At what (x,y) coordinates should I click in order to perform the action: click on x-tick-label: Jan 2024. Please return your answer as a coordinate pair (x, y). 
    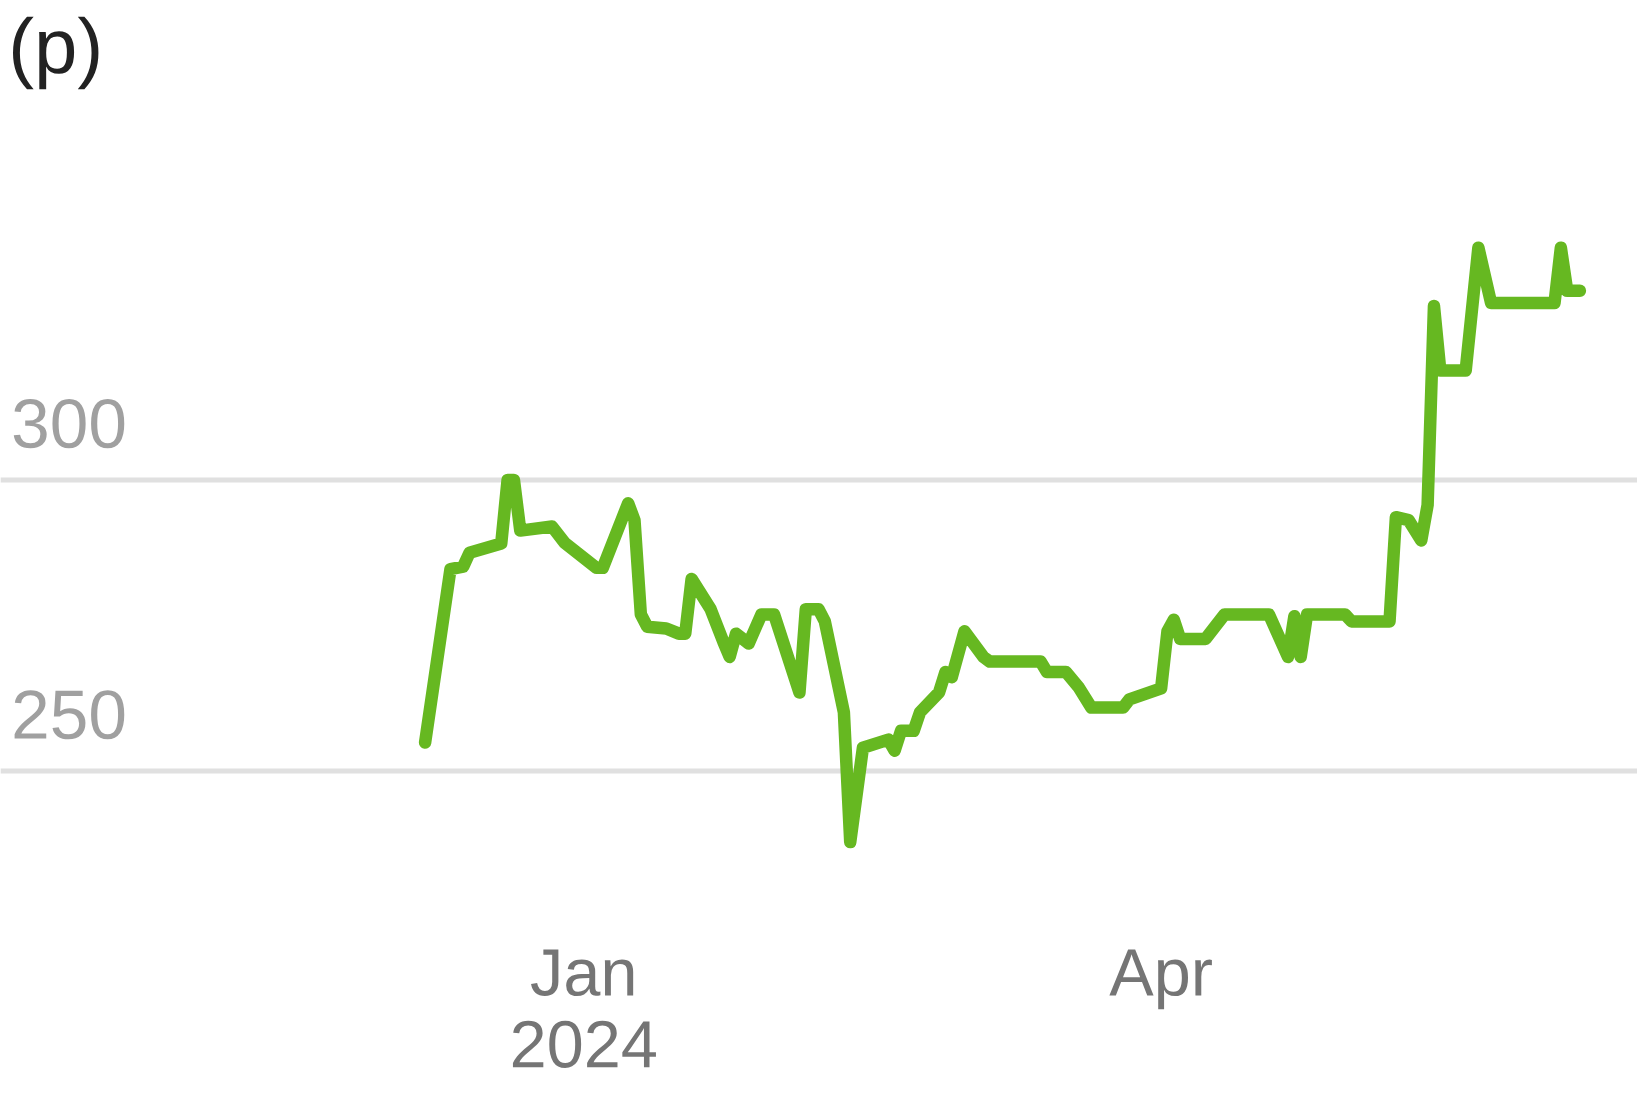
    Looking at the image, I should click on (584, 1008).